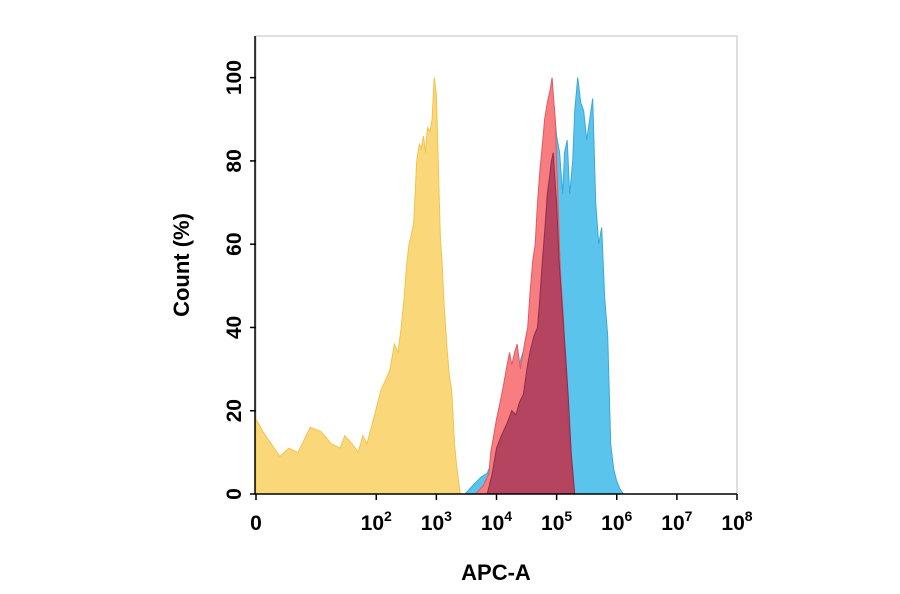 This screenshot has width=900, height=594. What do you see at coordinates (234, 410) in the screenshot?
I see `y-tick-label: 20` at bounding box center [234, 410].